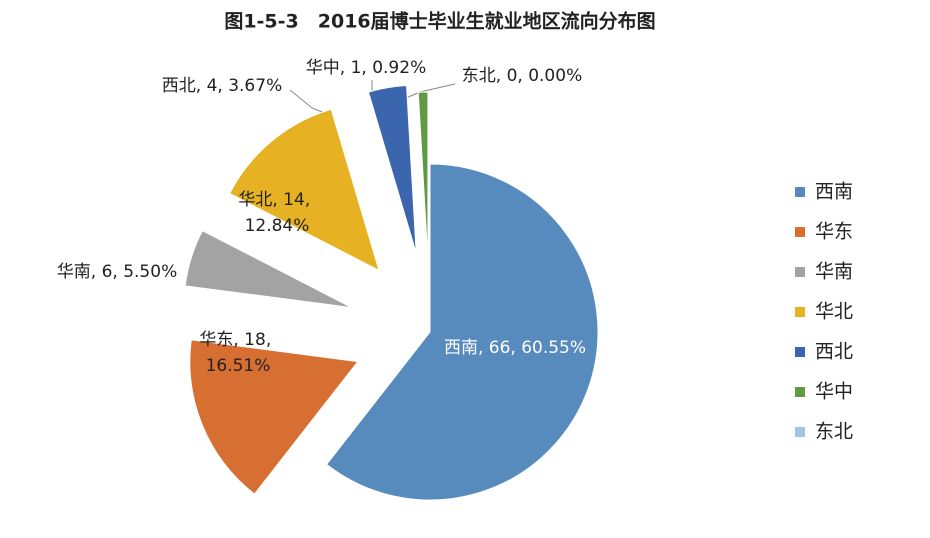 Image resolution: width=930 pixels, height=538 pixels. Describe the element at coordinates (515, 348) in the screenshot. I see `data-label: 西南, 66, 60.55%` at that location.